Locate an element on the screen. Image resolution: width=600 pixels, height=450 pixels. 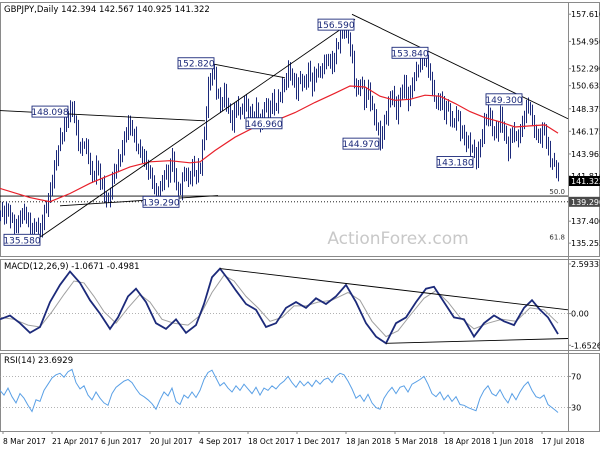
annotation-label: 149.300 is located at coordinates (503, 101).